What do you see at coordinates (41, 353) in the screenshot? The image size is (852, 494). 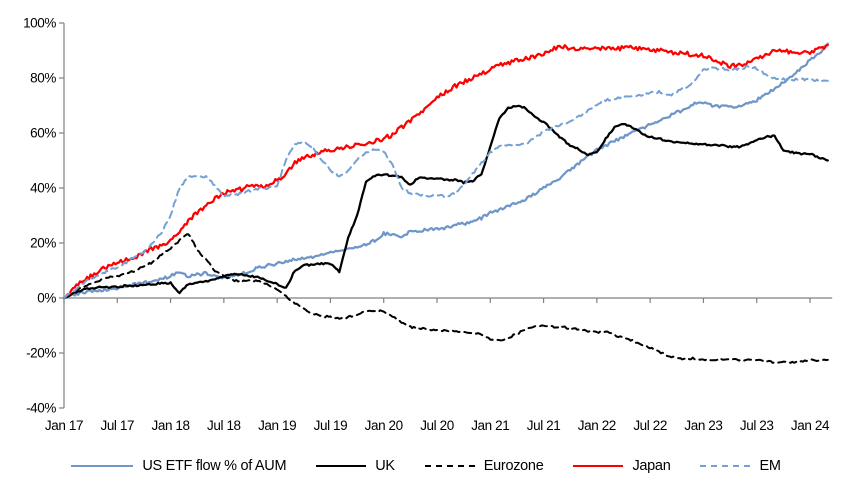 I see `y-tick-label: -20%` at bounding box center [41, 353].